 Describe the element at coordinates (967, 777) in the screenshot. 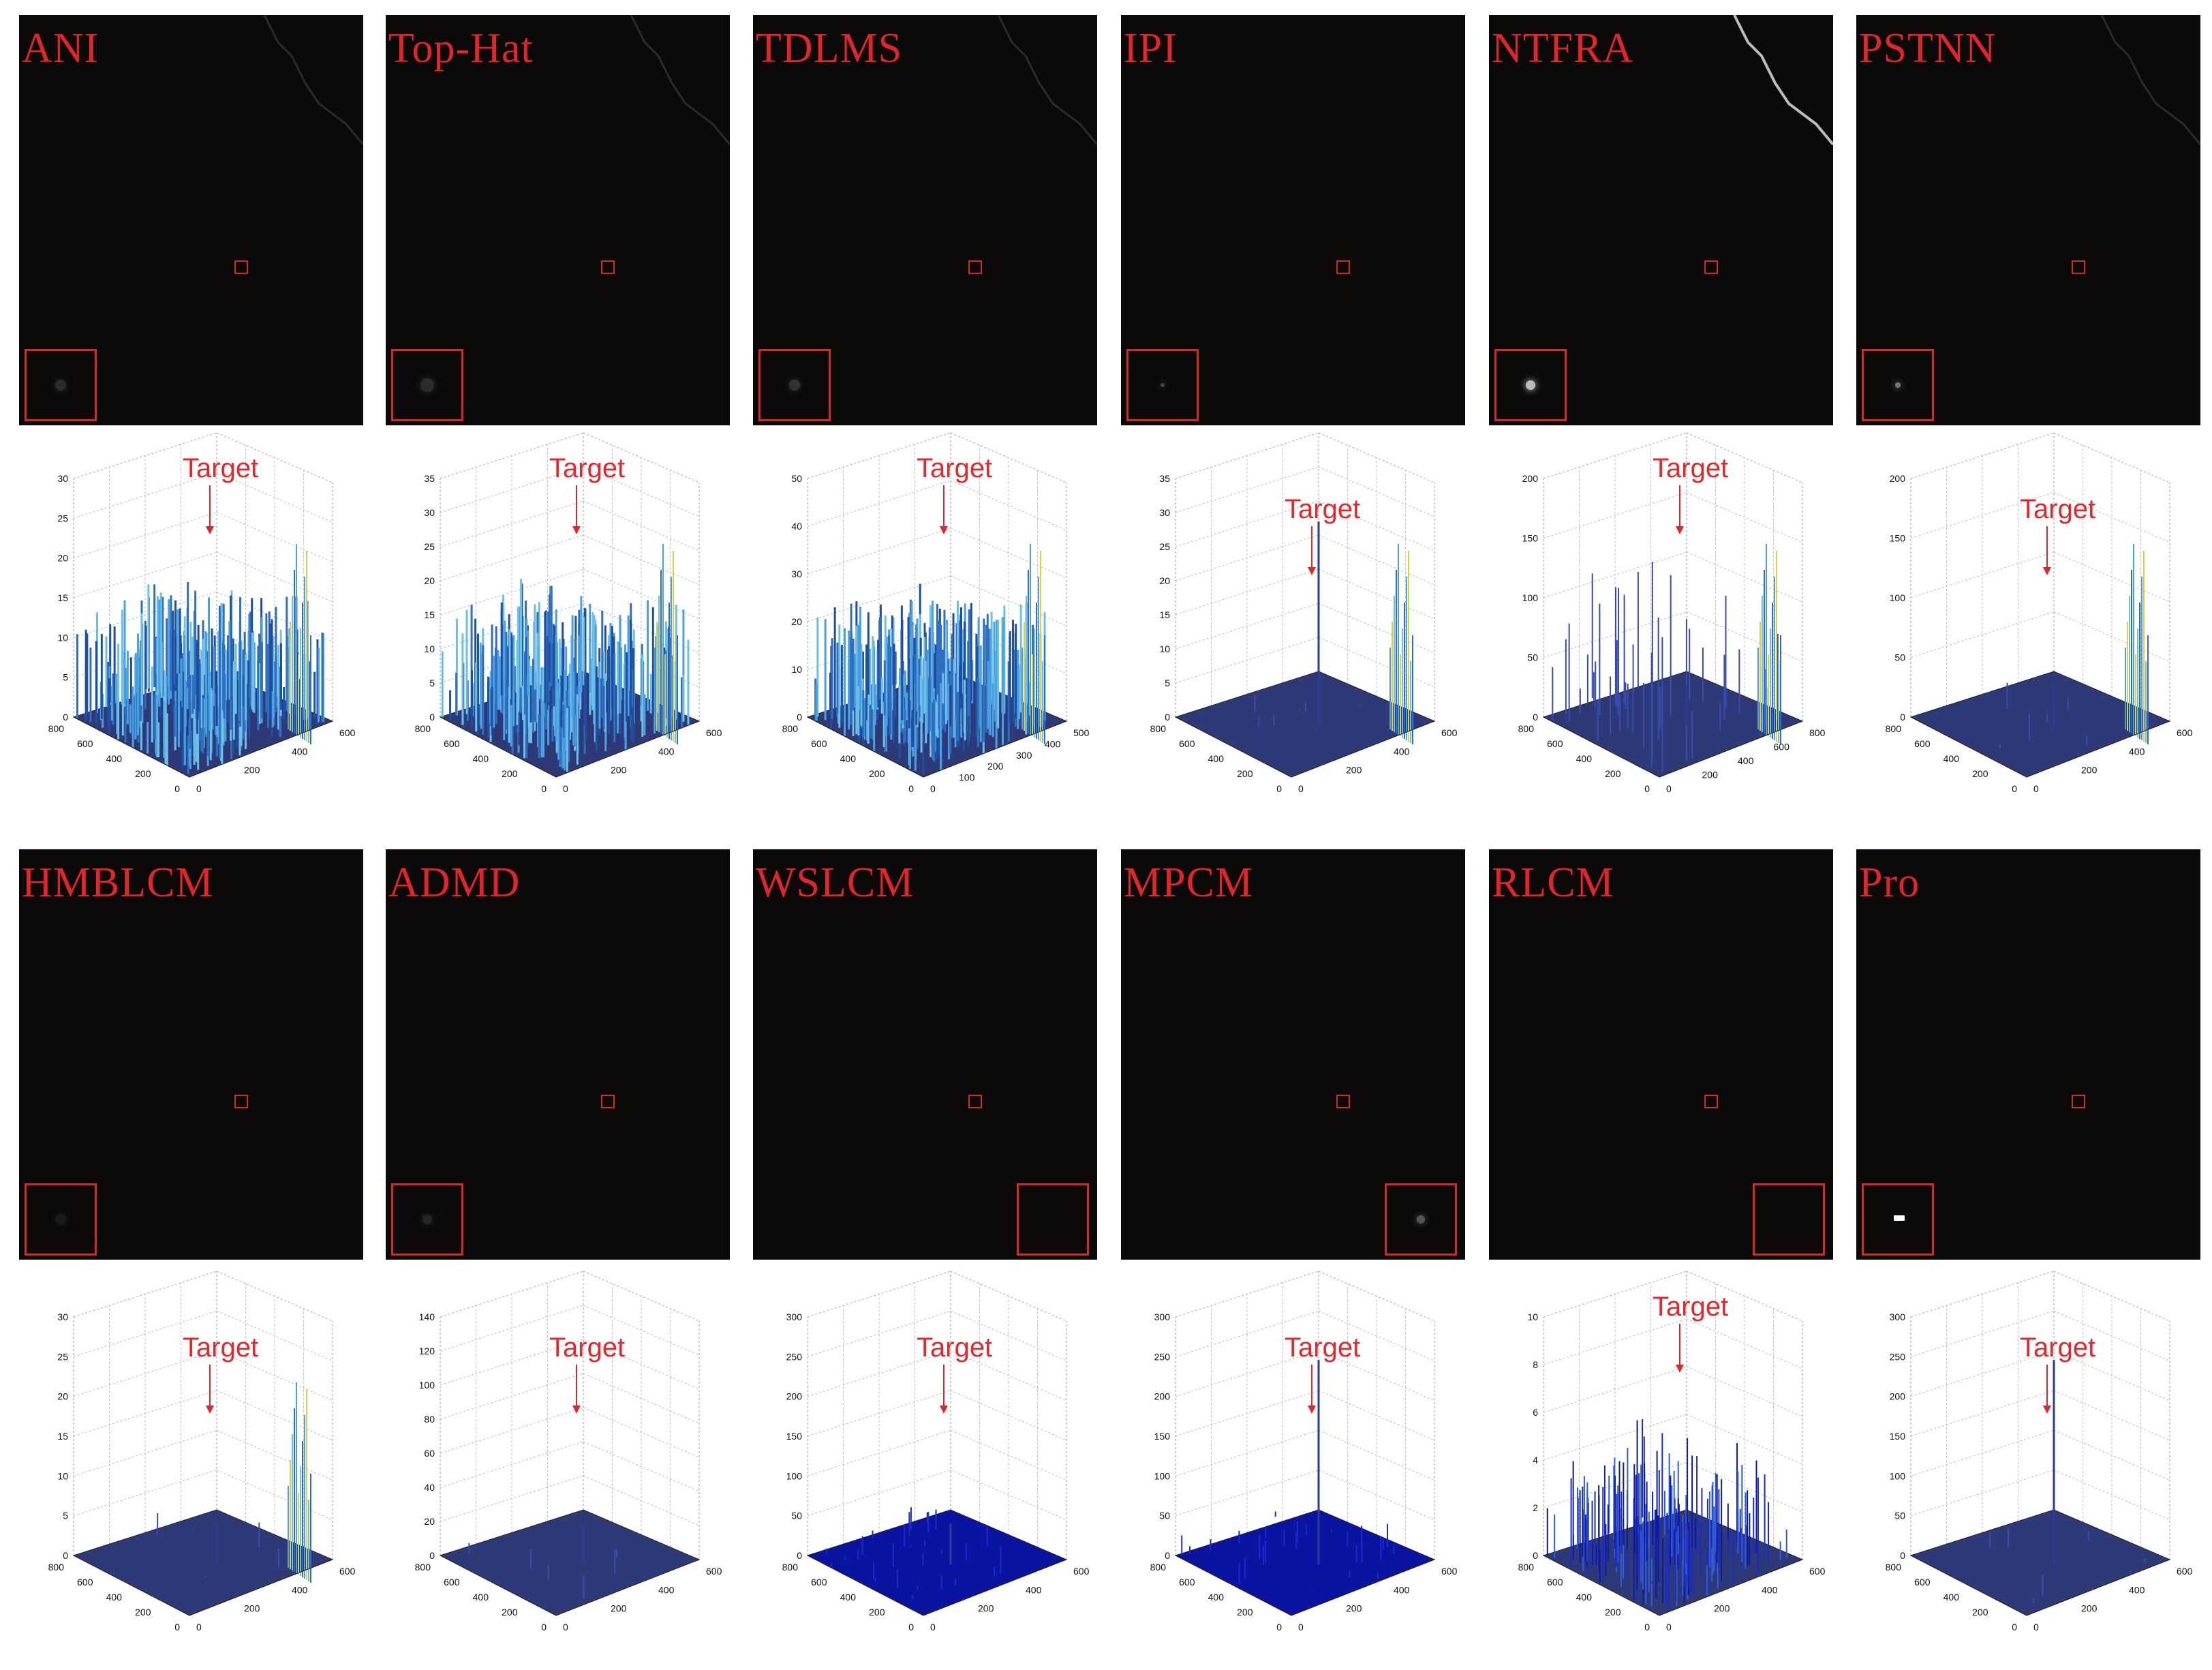

I see `x-tick-label: 100` at that location.